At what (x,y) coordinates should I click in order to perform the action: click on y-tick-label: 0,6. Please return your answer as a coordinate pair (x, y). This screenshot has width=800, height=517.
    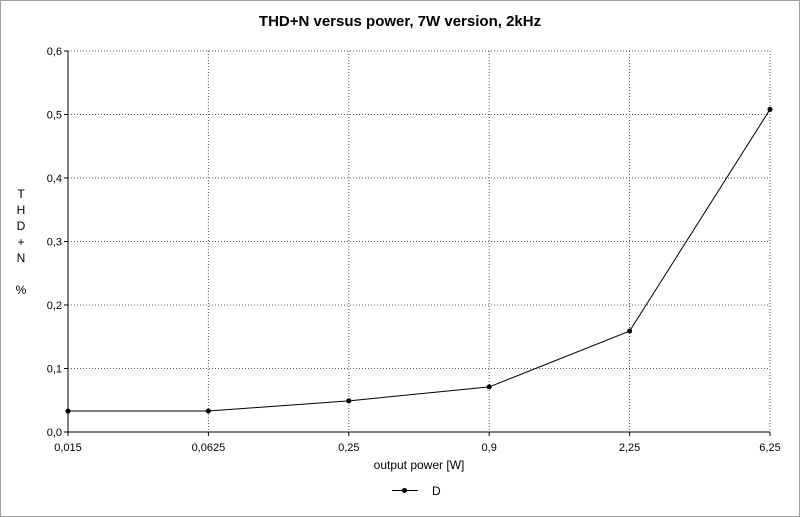
    Looking at the image, I should click on (54, 52).